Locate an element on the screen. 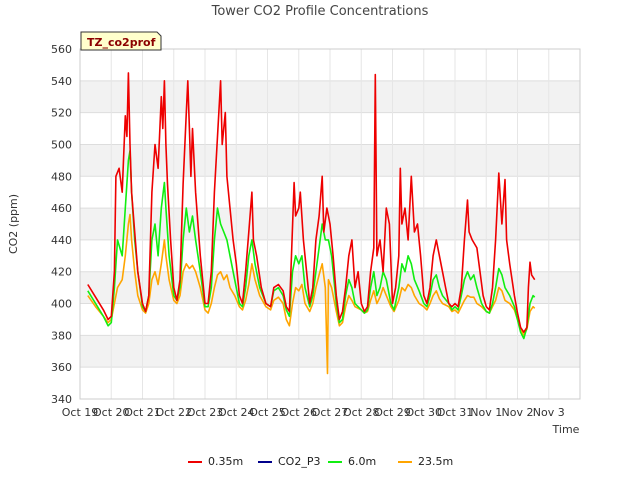 The image size is (640, 480). legend: 0.35m CO2_P3 6.0m 23.5m is located at coordinates (320, 461).